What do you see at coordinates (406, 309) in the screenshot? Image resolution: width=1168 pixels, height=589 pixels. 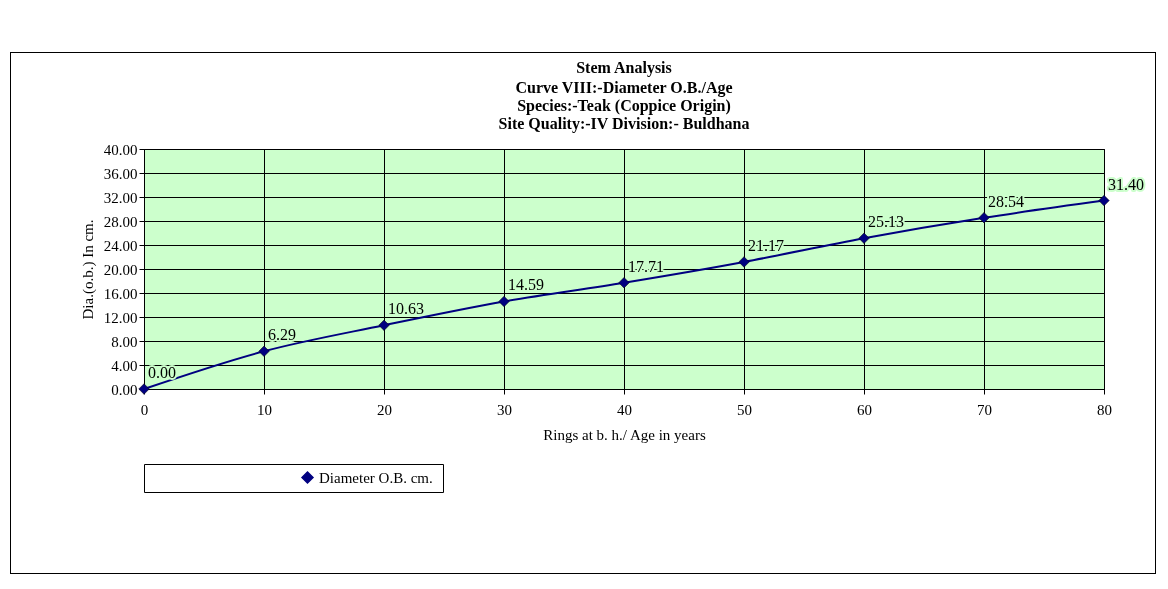 I see `data-label: 10.63` at bounding box center [406, 309].